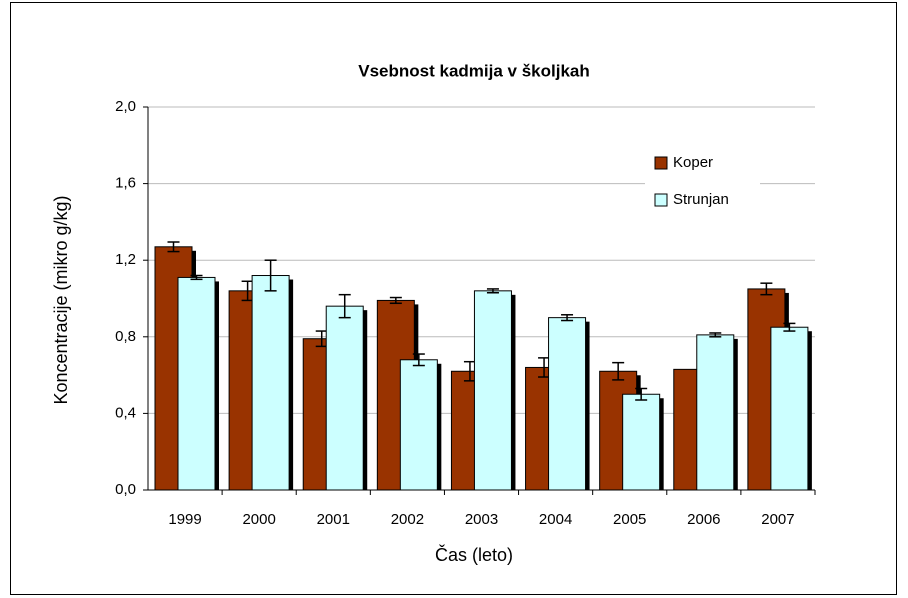  What do you see at coordinates (125, 489) in the screenshot?
I see `y-tick-label: 0,0` at bounding box center [125, 489].